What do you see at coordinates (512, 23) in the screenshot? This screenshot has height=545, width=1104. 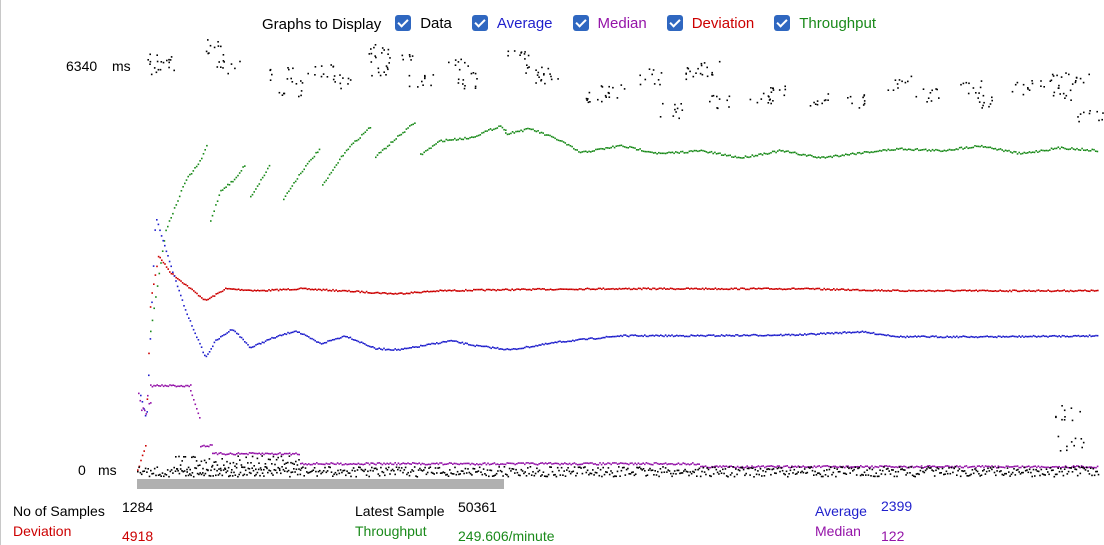 I see `checkbox-average: Average` at bounding box center [512, 23].